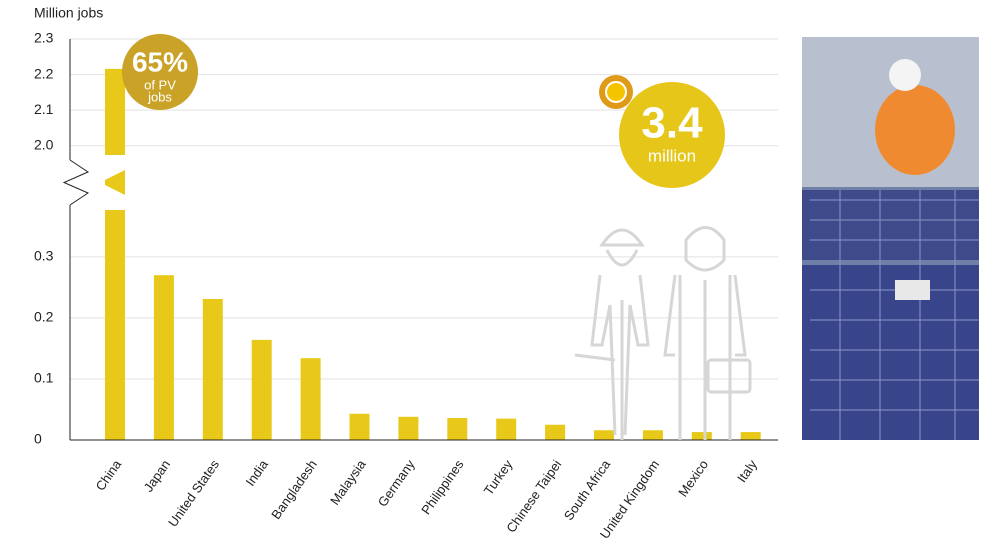  Describe the element at coordinates (663, 333) in the screenshot. I see `workers-illustration` at that location.